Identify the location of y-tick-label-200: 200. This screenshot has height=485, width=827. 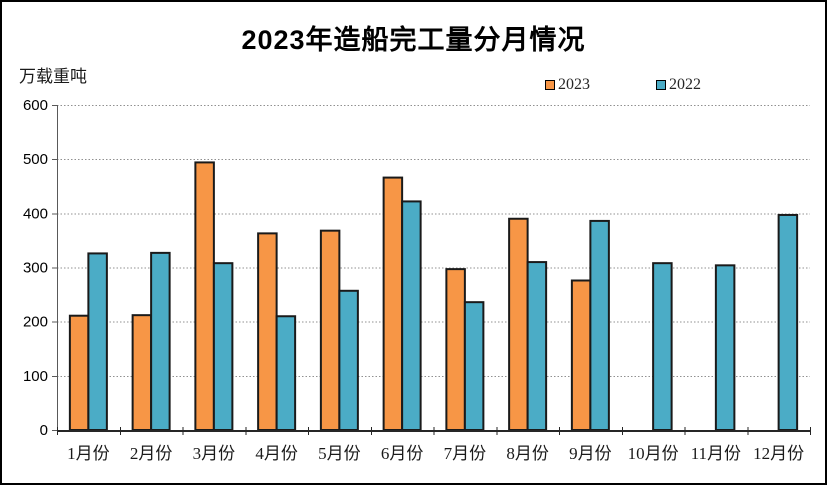
(35, 322).